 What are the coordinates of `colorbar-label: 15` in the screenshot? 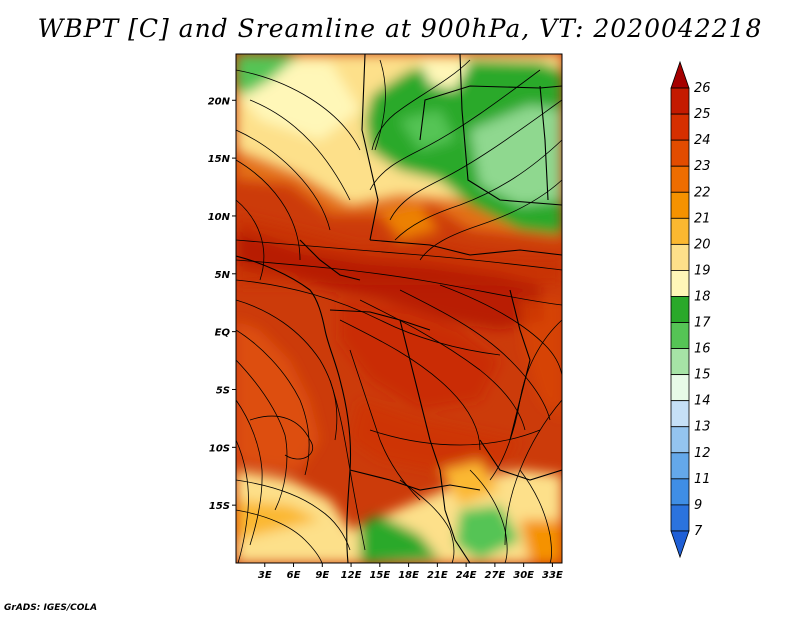 It's located at (702, 375).